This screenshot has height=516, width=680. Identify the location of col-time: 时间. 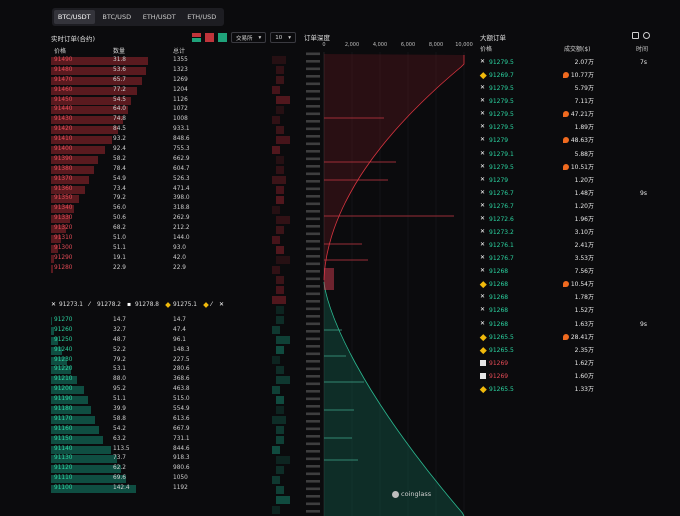
(642, 49).